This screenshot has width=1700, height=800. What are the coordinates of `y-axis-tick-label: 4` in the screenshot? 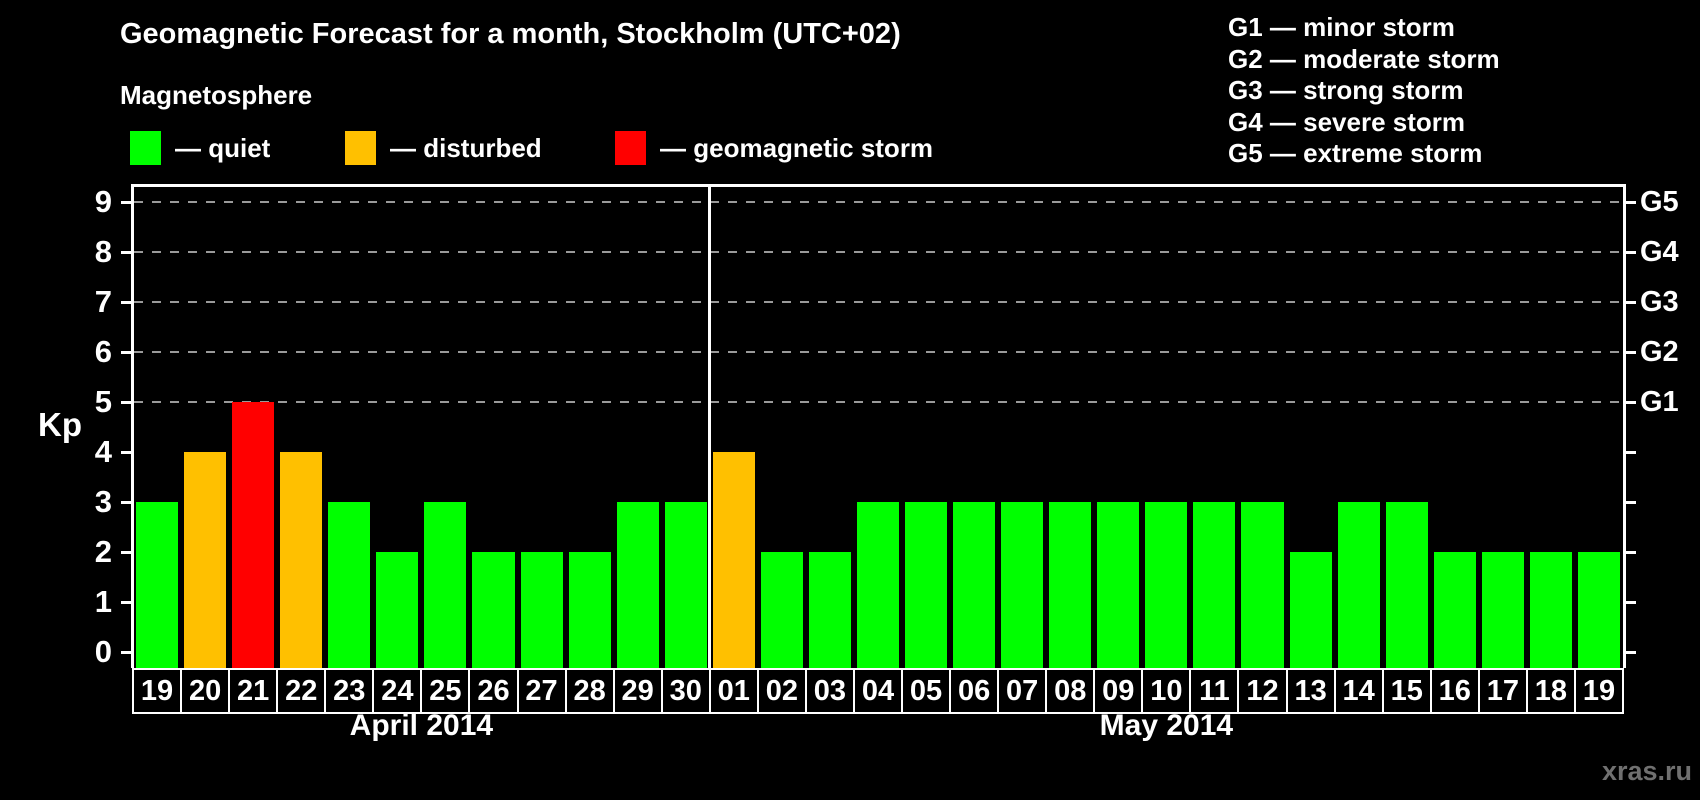 It's located at (103, 451).